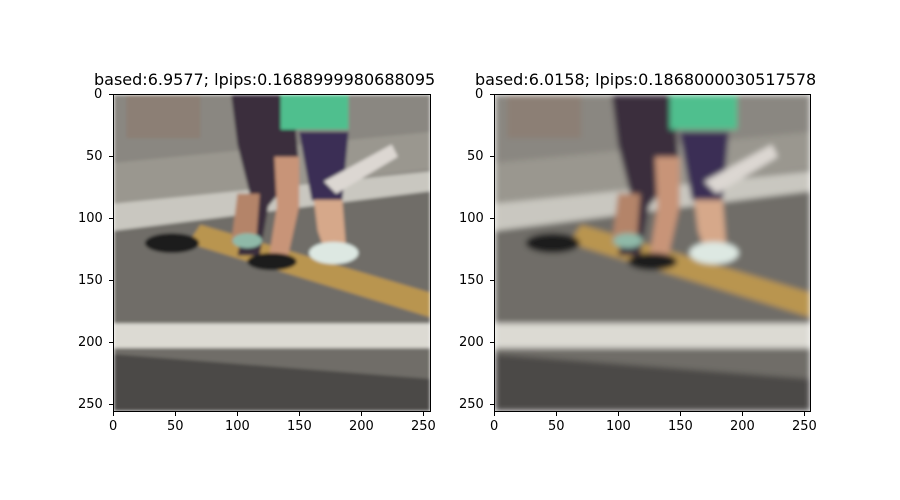 The width and height of the screenshot is (900, 500). Describe the element at coordinates (265, 79) in the screenshot. I see `left-panel-title: based:6.9577; lpips:0.1688999980688095` at that location.